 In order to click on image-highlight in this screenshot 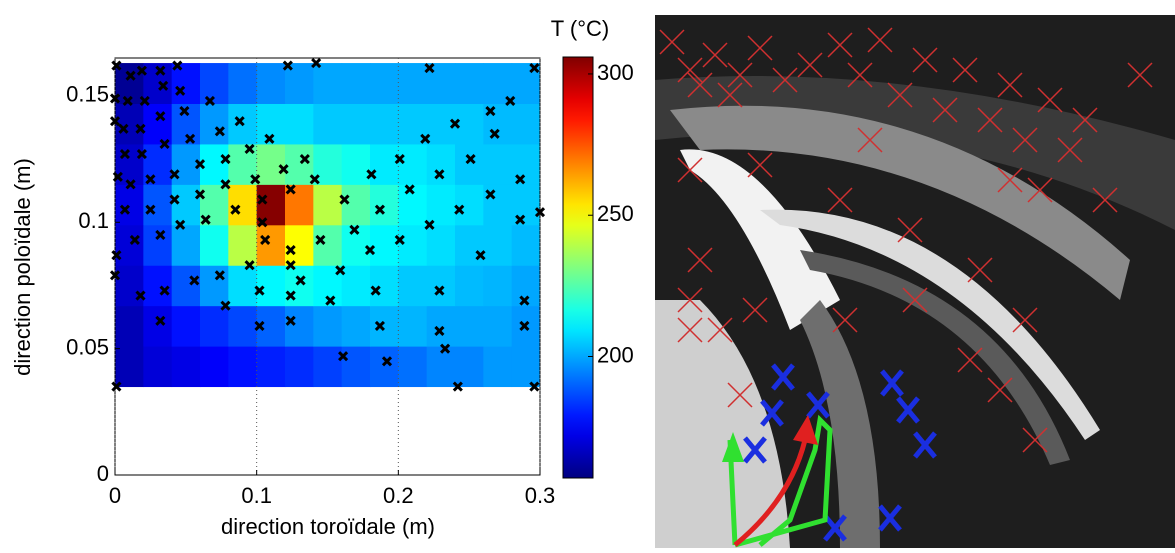, I will do `click(930, 324)`.